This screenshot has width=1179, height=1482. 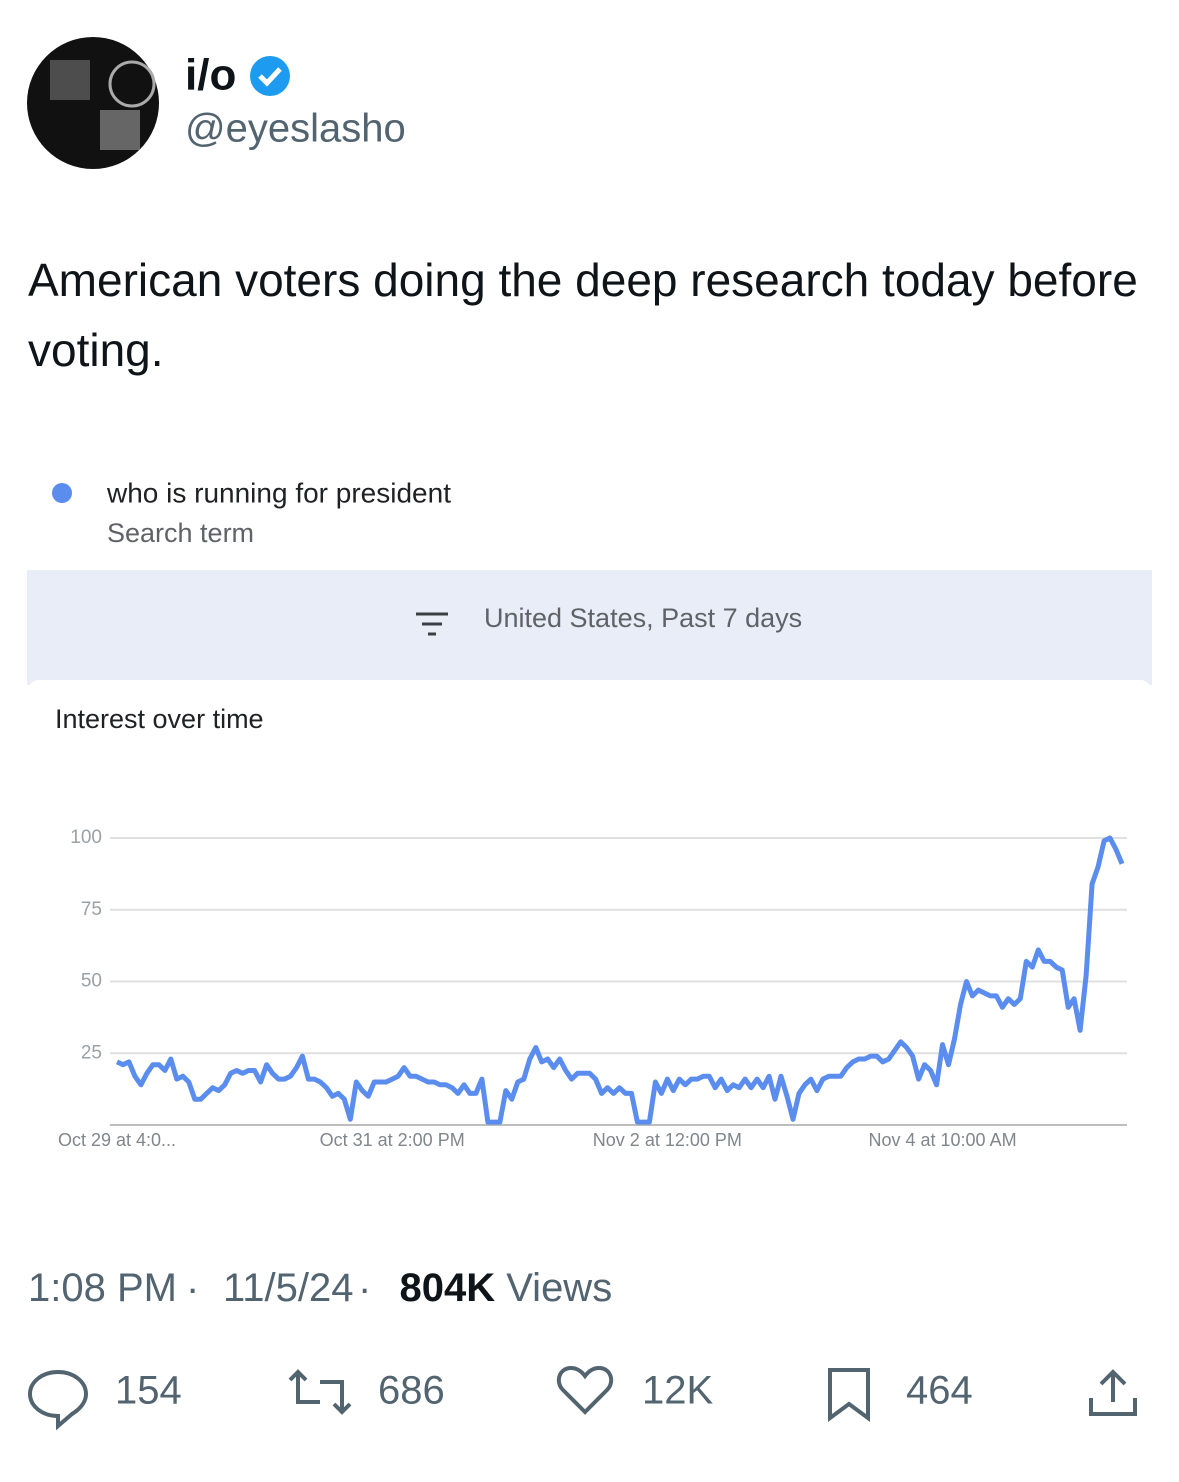 What do you see at coordinates (320, 1392) in the screenshot?
I see `repost-icon` at bounding box center [320, 1392].